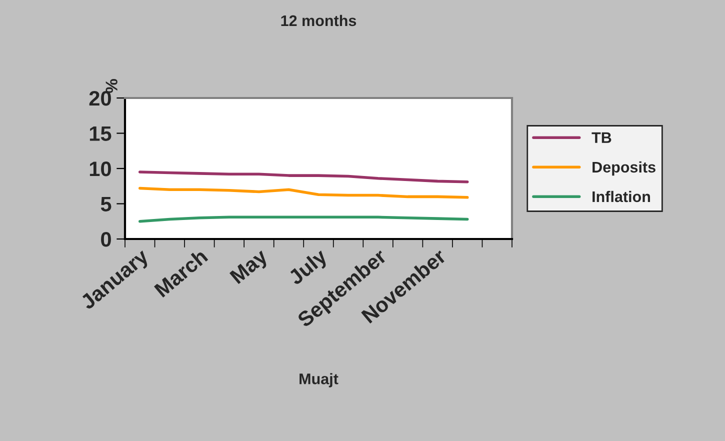  I want to click on y-tick-label: 15, so click(101, 134).